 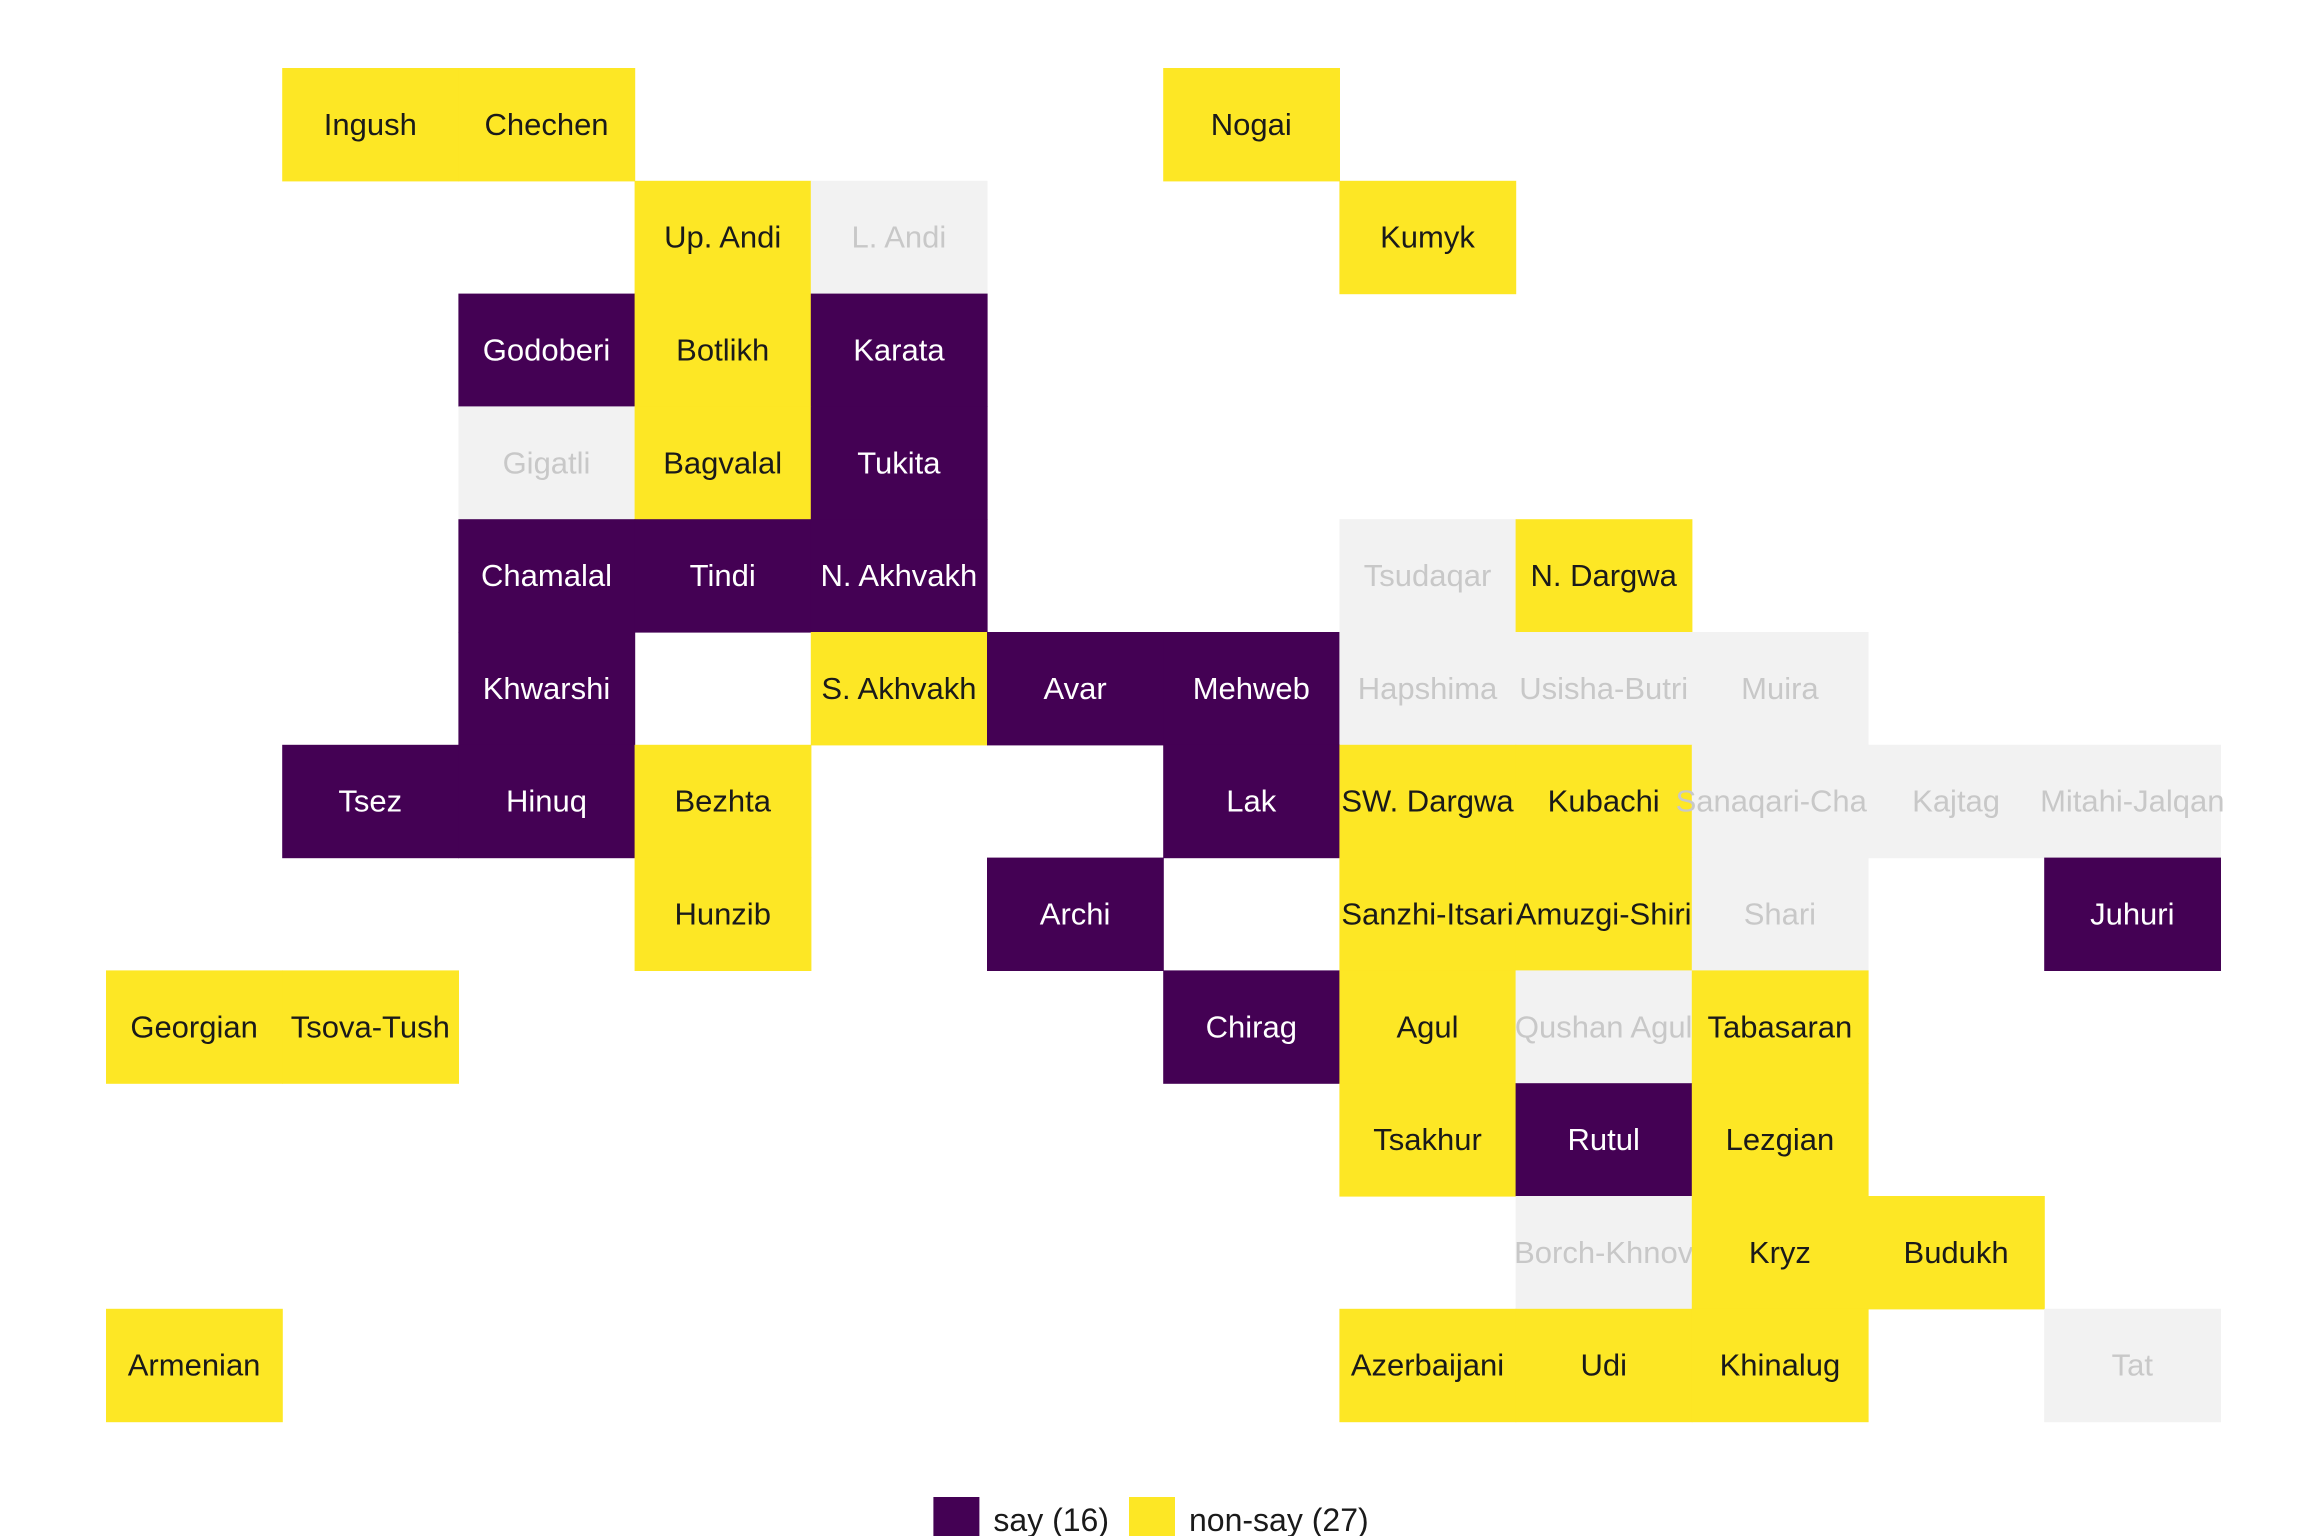 I want to click on tile-label: Agul, so click(x=1427, y=1026).